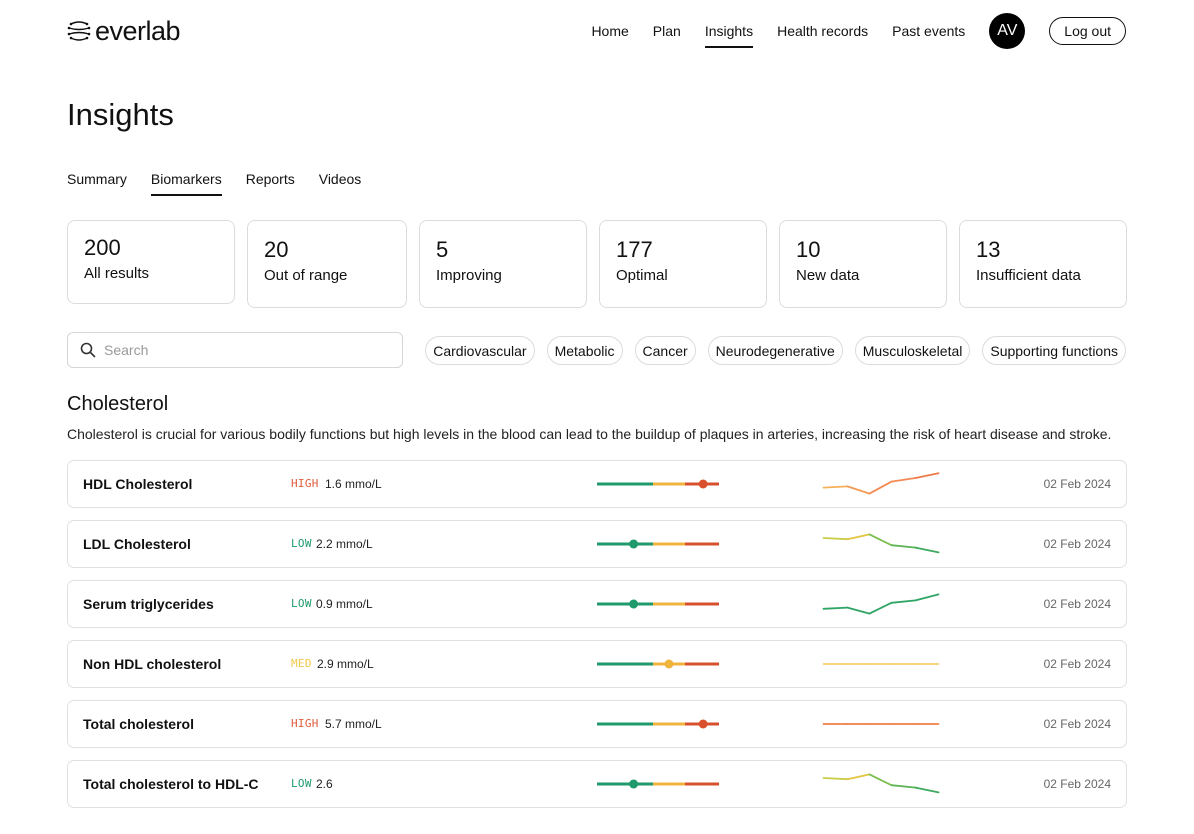 The image size is (1194, 834). What do you see at coordinates (912, 350) in the screenshot?
I see `filter-chip-musculoskeletal: Musculoskeletal` at bounding box center [912, 350].